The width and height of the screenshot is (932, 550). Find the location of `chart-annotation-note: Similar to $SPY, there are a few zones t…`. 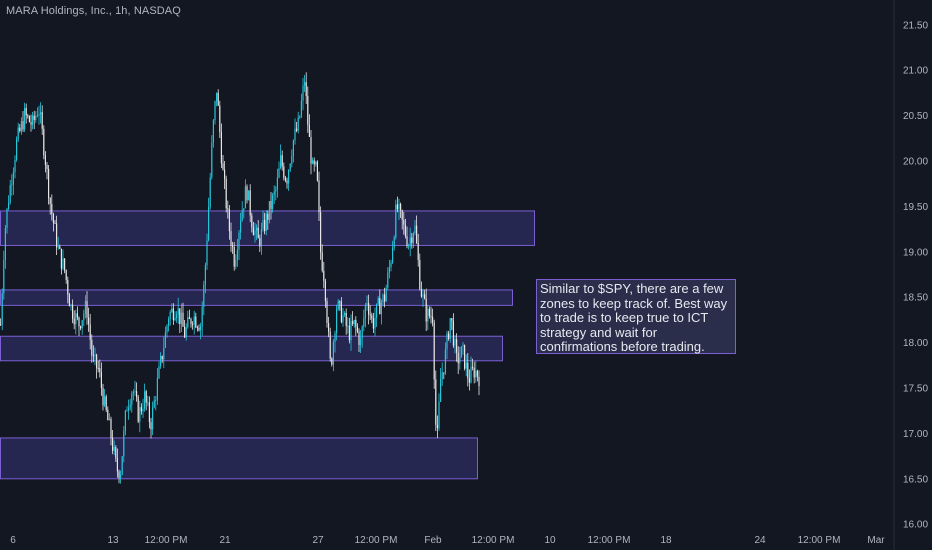

chart-annotation-note: Similar to $SPY, there are a few zones t… is located at coordinates (636, 316).